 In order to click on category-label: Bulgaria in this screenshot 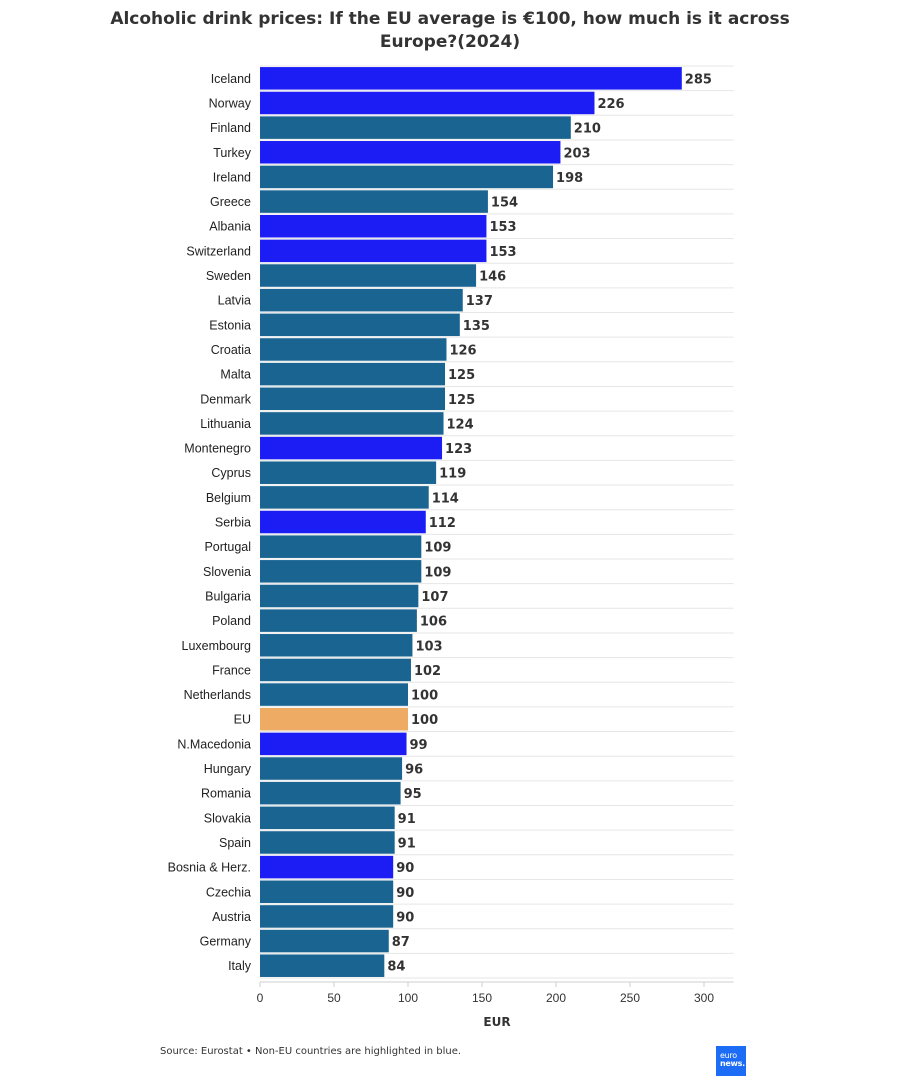, I will do `click(228, 596)`.